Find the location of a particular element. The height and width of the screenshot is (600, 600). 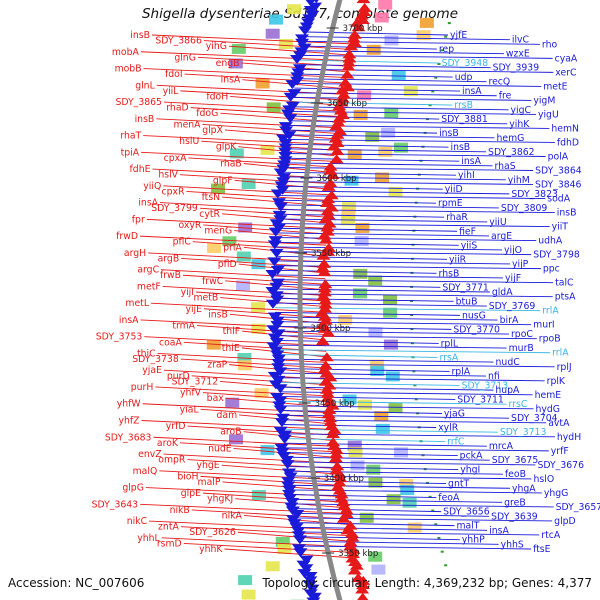

gene-label: bioH is located at coordinates (187, 476).